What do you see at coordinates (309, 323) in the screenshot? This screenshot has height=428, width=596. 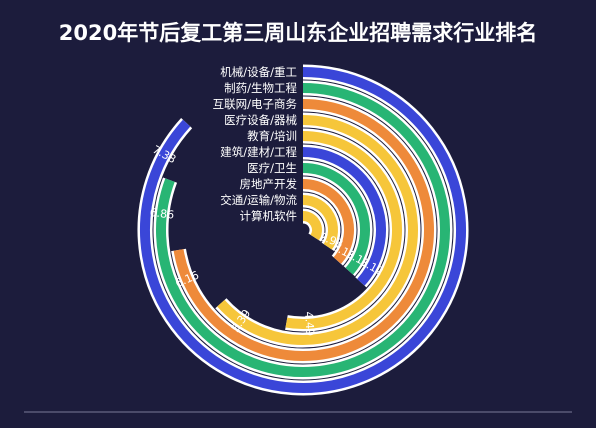 I see `value-label: 4.49` at bounding box center [309, 323].